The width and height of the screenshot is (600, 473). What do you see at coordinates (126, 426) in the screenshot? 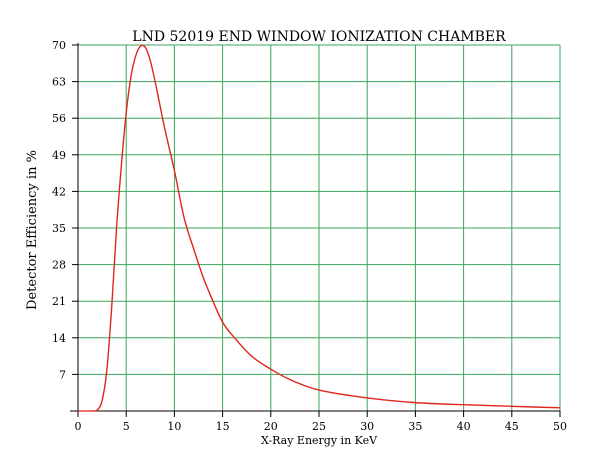
I see `x-tick-label: 5` at bounding box center [126, 426].